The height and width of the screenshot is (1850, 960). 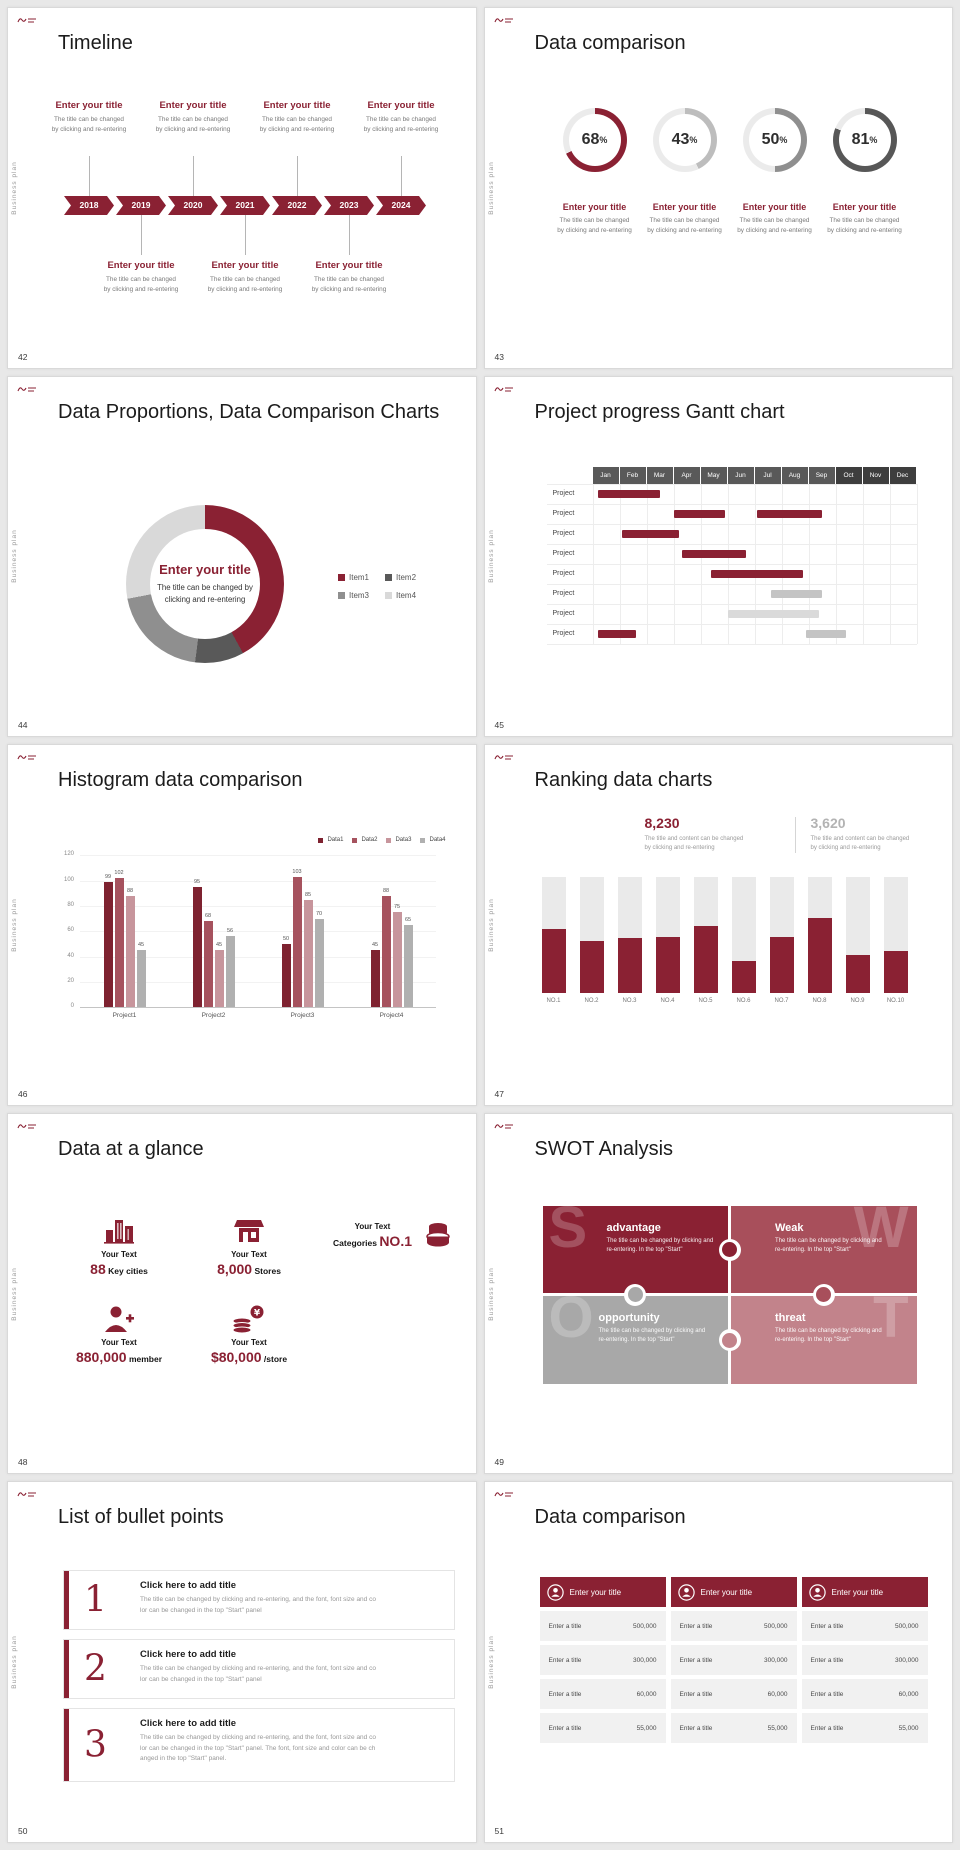 What do you see at coordinates (382, 840) in the screenshot?
I see `chart-legend: Data1 Data2 Data3 Data4` at bounding box center [382, 840].